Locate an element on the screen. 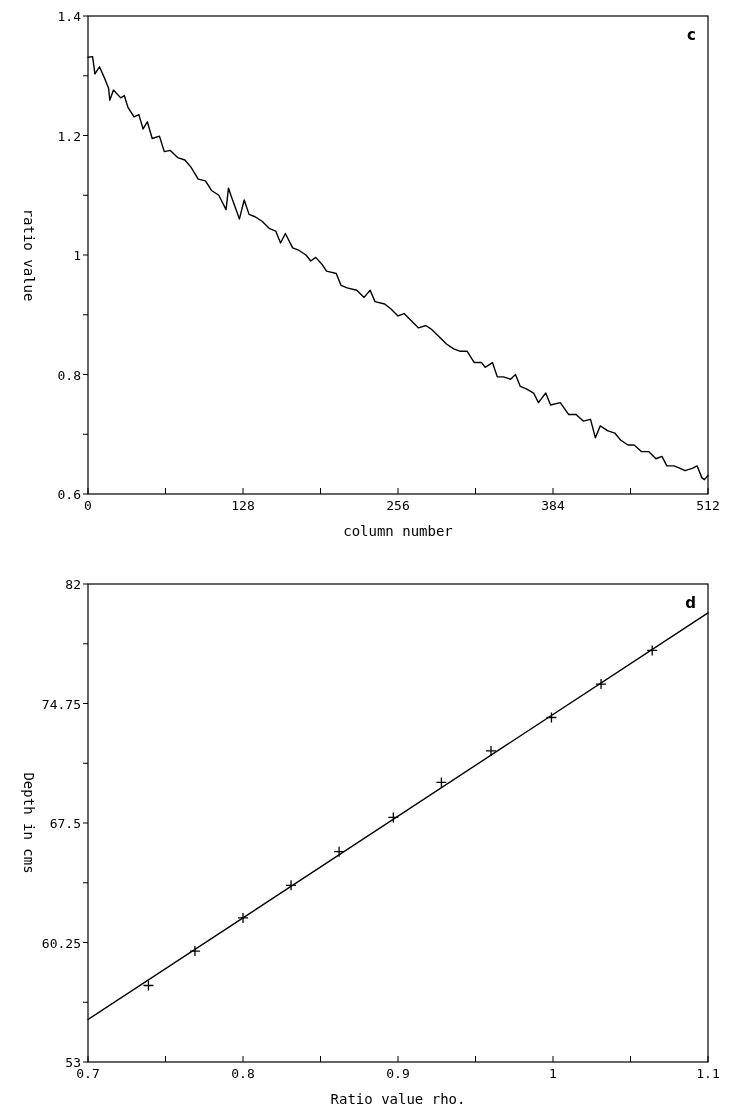  x-tick-label: 0.9 is located at coordinates (398, 1073).